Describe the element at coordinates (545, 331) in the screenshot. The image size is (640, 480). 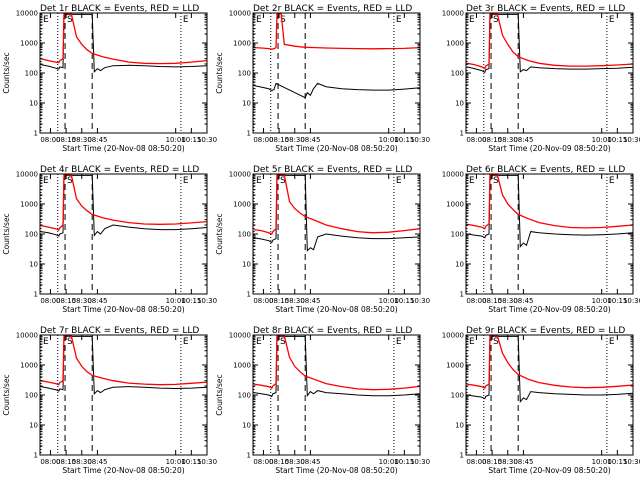
I see `panel-title: Det 9r BLACK = Events, RED = LLD` at that location.